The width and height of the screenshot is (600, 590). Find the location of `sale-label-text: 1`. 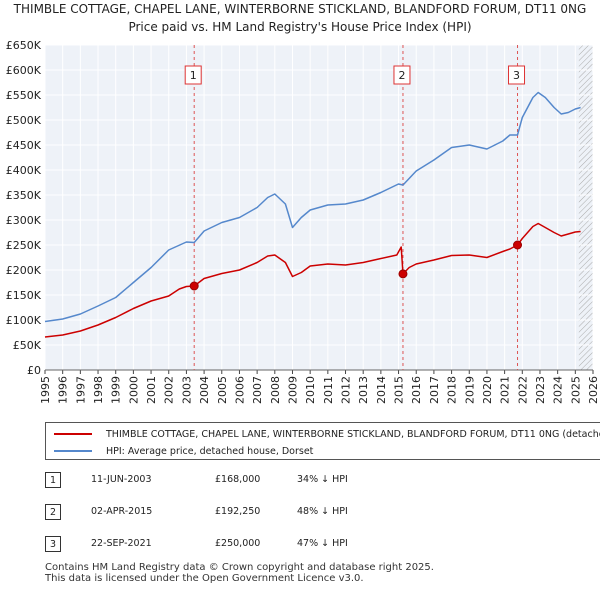

sale-label-text: 1 is located at coordinates (193, 75).